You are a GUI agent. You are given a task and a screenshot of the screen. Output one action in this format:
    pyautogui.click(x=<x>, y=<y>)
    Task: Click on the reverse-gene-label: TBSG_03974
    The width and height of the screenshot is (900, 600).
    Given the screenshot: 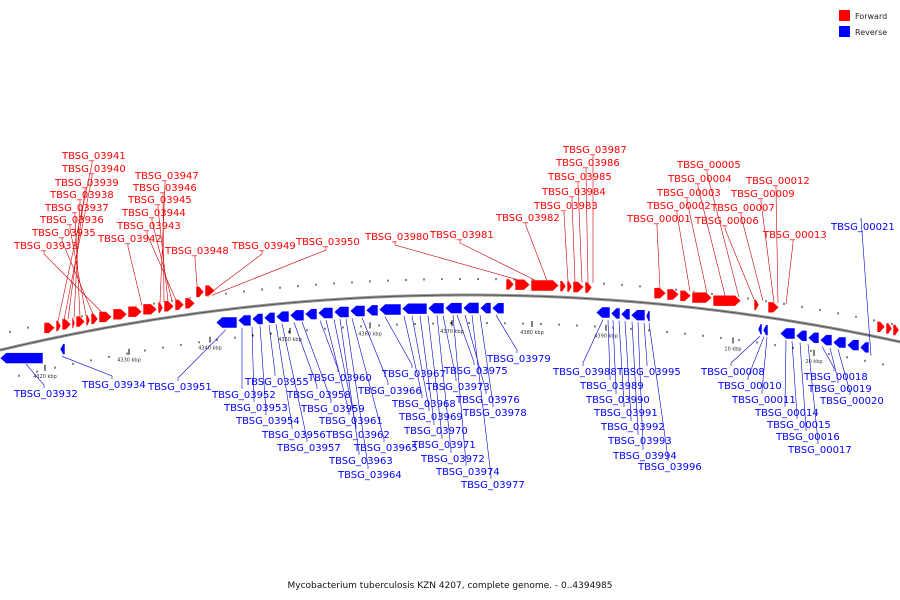 What is the action you would take?
    pyautogui.click(x=467, y=472)
    